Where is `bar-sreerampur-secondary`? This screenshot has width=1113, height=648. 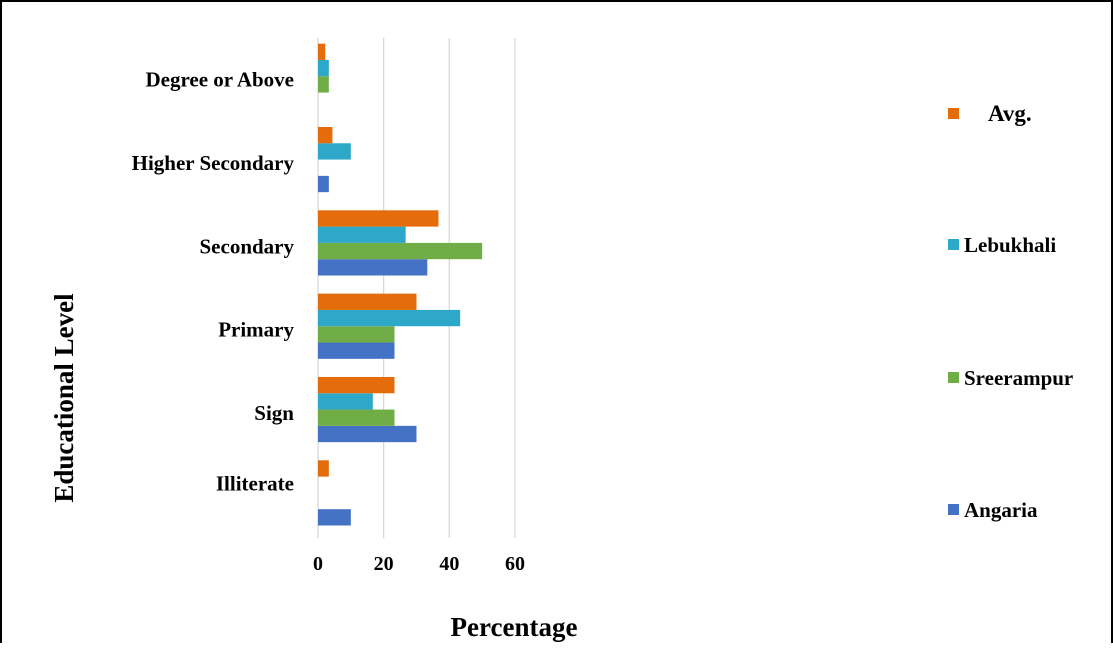
bar-sreerampur-secondary is located at coordinates (400, 251).